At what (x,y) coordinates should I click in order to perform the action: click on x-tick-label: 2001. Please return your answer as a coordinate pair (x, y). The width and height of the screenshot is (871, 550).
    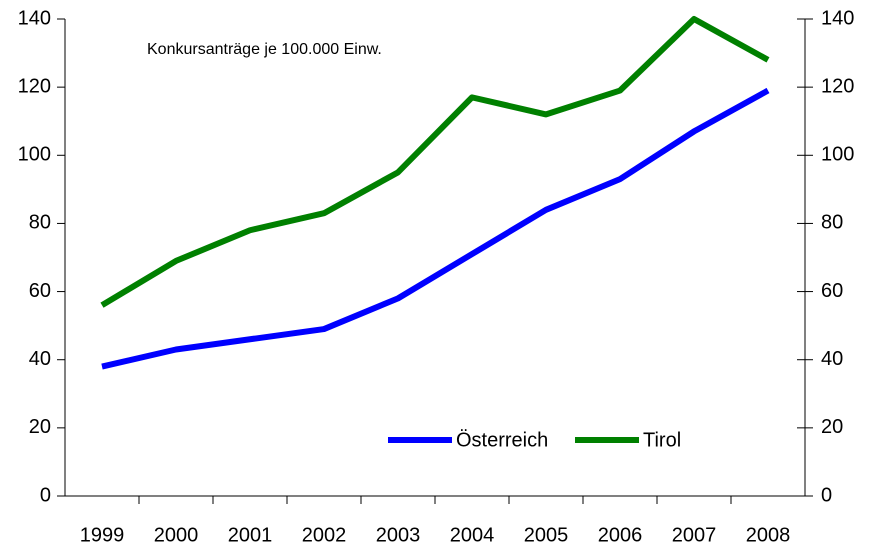
    Looking at the image, I should click on (250, 535).